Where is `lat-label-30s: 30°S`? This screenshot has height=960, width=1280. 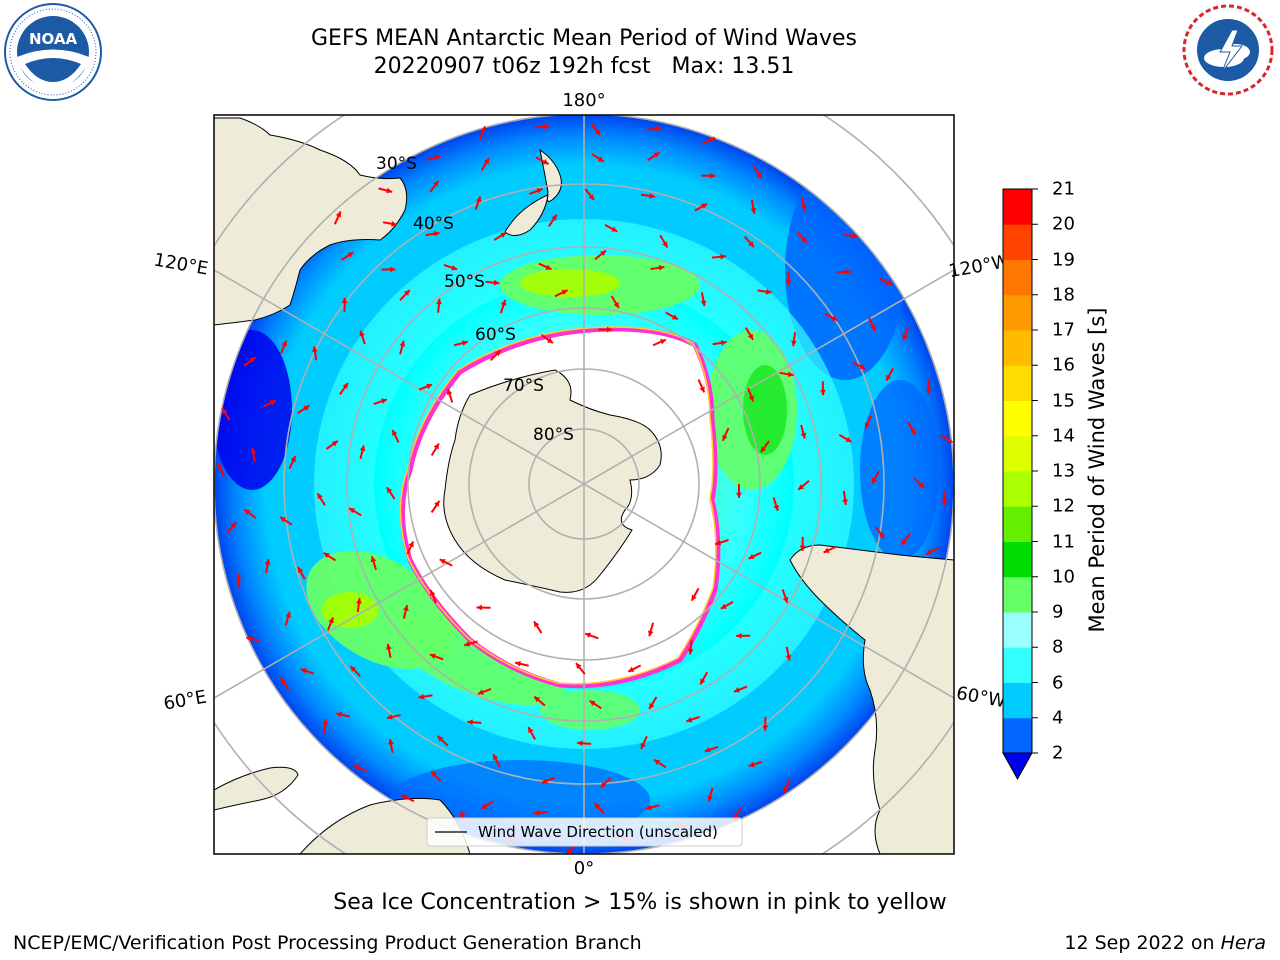 lat-label-30s: 30°S is located at coordinates (396, 164).